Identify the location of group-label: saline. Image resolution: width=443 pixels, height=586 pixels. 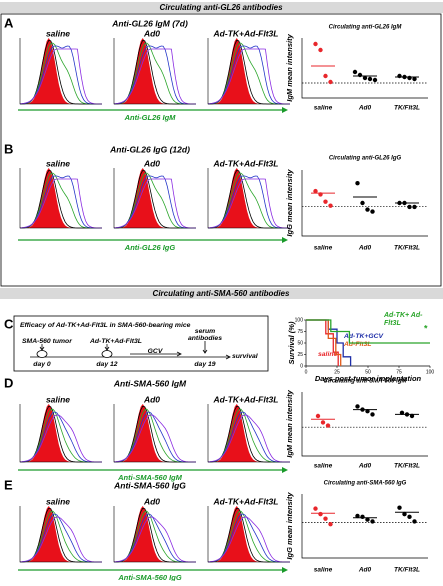
(58, 501).